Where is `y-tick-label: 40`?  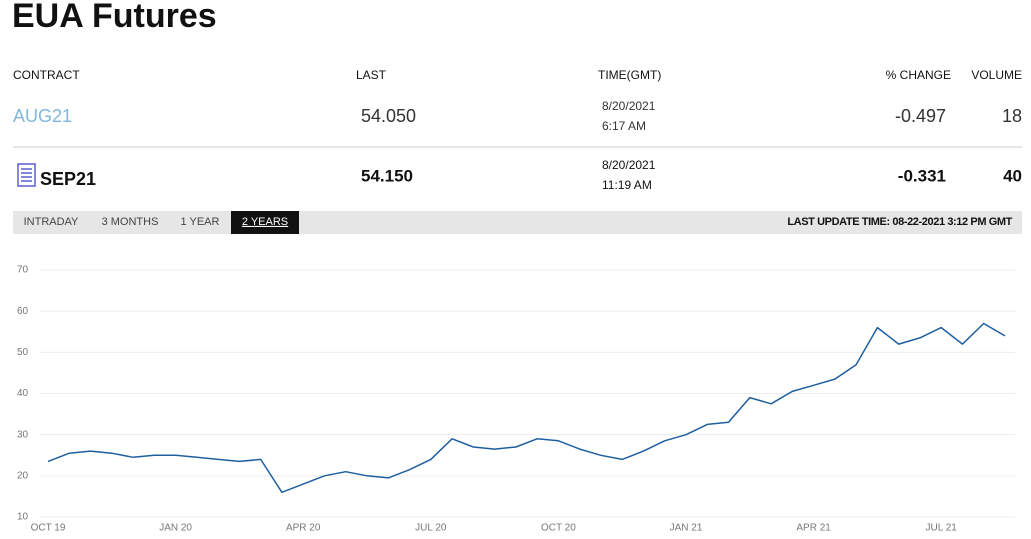 y-tick-label: 40 is located at coordinates (23, 393).